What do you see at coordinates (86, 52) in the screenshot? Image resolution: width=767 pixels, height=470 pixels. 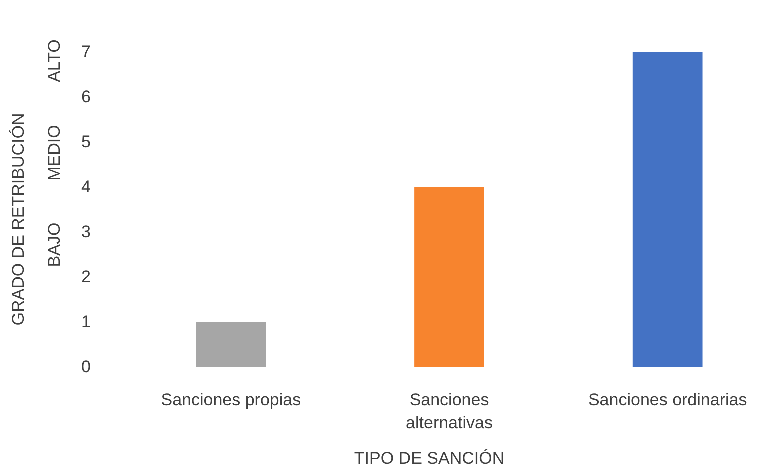 I see `y-tick-label: 7` at bounding box center [86, 52].